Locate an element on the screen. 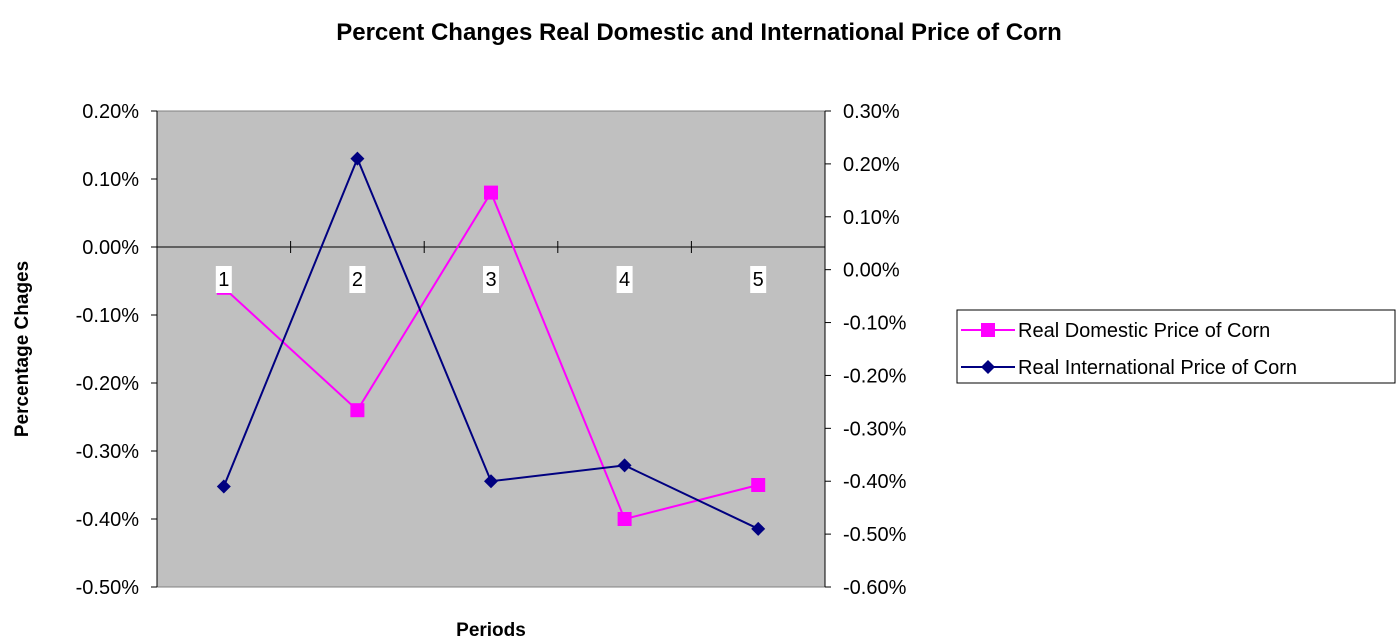  x-tick-label: 5 is located at coordinates (758, 280).